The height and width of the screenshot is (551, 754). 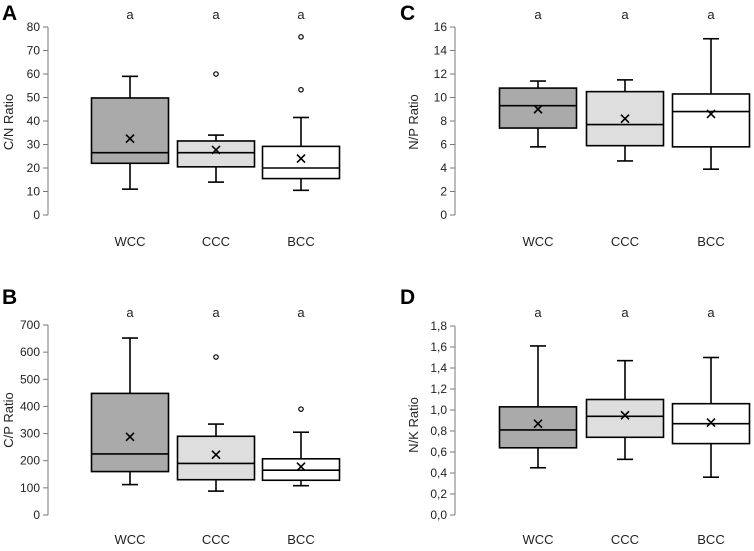 What do you see at coordinates (438, 410) in the screenshot?
I see `y-tick-label-d: 1,0` at bounding box center [438, 410].